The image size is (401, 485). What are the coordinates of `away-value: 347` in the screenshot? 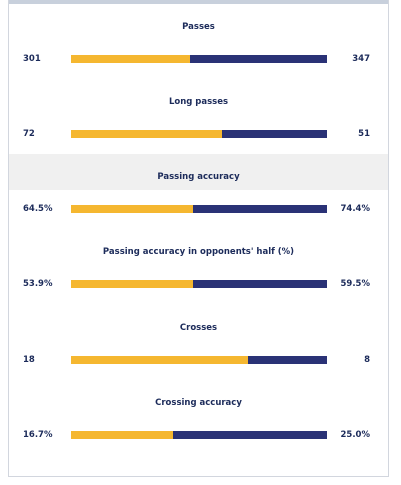 It's located at (361, 59).